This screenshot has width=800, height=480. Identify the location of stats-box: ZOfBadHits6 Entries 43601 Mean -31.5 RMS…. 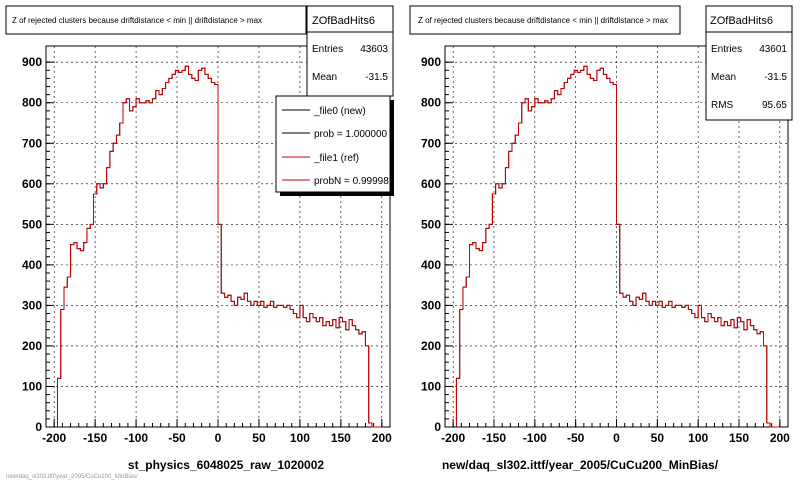
(749, 63).